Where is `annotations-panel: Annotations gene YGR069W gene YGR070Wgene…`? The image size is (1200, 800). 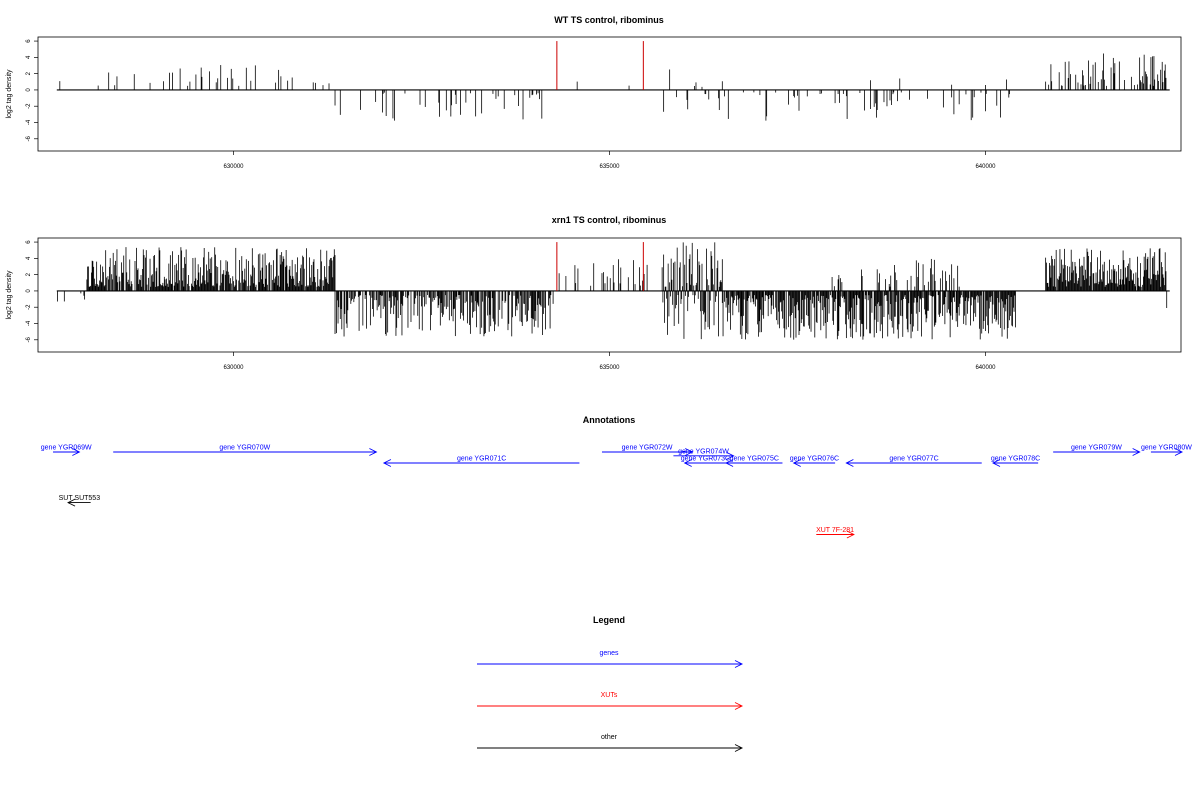 annotations-panel: Annotations gene YGR069W gene YGR070Wgene… is located at coordinates (616, 477).